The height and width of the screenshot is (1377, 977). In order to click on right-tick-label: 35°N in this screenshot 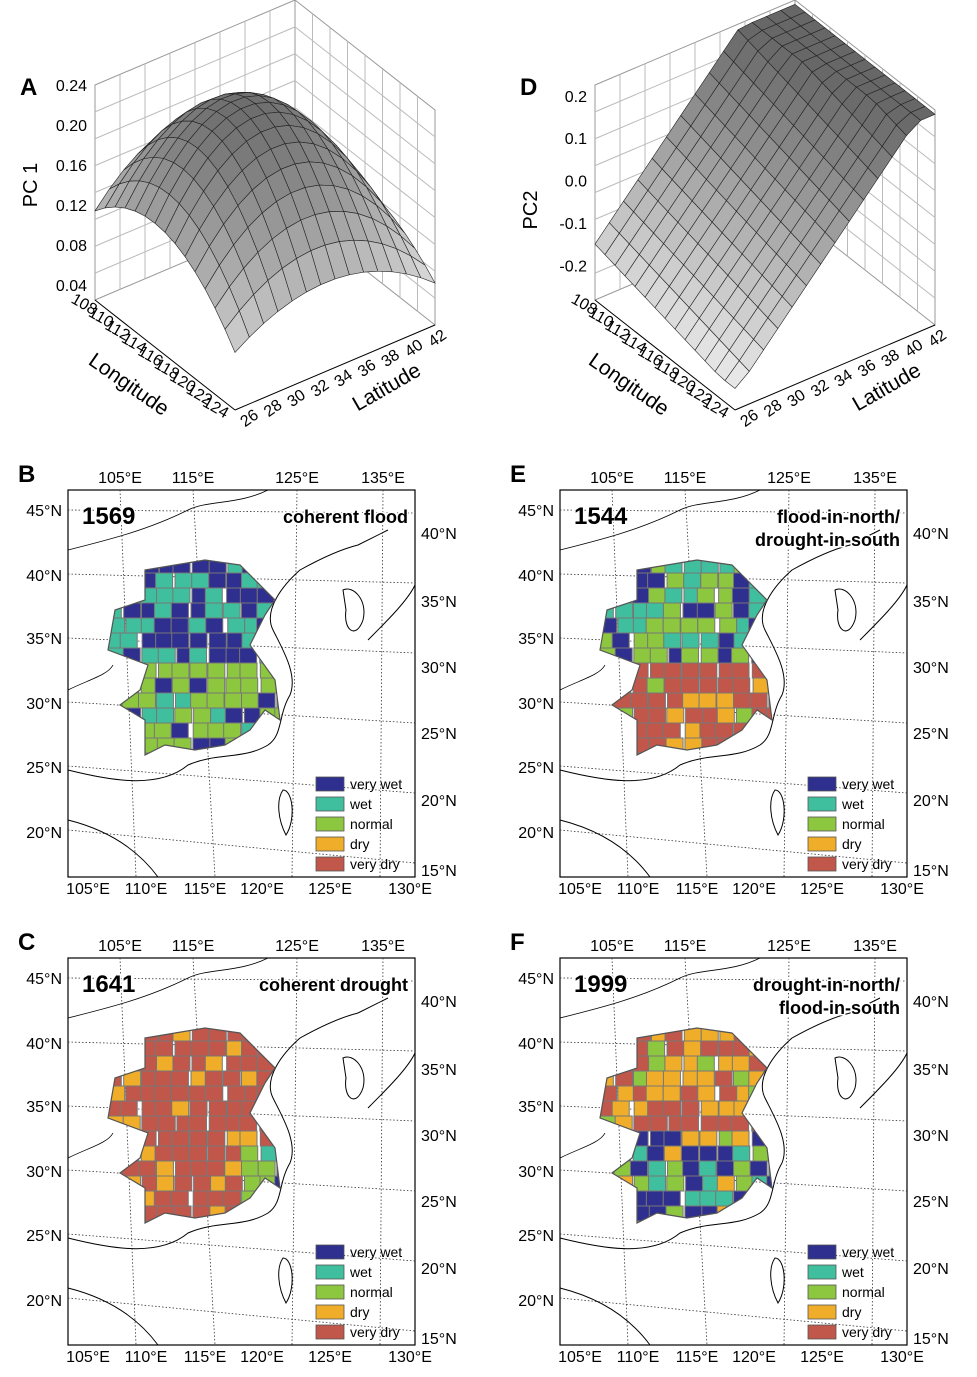, I will do `click(931, 602)`.